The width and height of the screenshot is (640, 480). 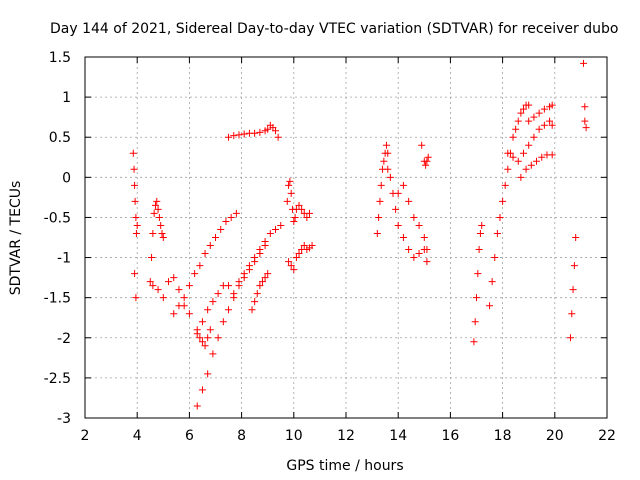 I want to click on y-tick-label: 1.5, so click(x=60, y=58).